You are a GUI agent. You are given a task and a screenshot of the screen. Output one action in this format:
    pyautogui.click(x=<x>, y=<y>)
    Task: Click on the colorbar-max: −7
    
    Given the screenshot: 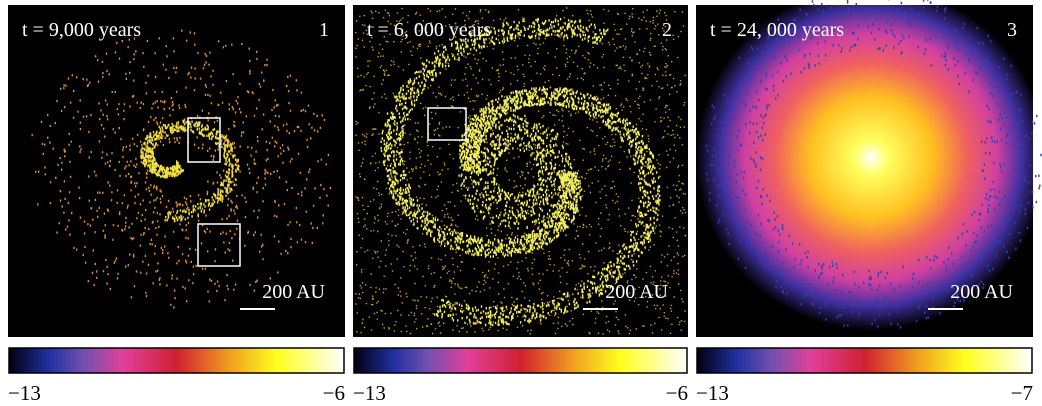 What is the action you would take?
    pyautogui.click(x=1022, y=393)
    